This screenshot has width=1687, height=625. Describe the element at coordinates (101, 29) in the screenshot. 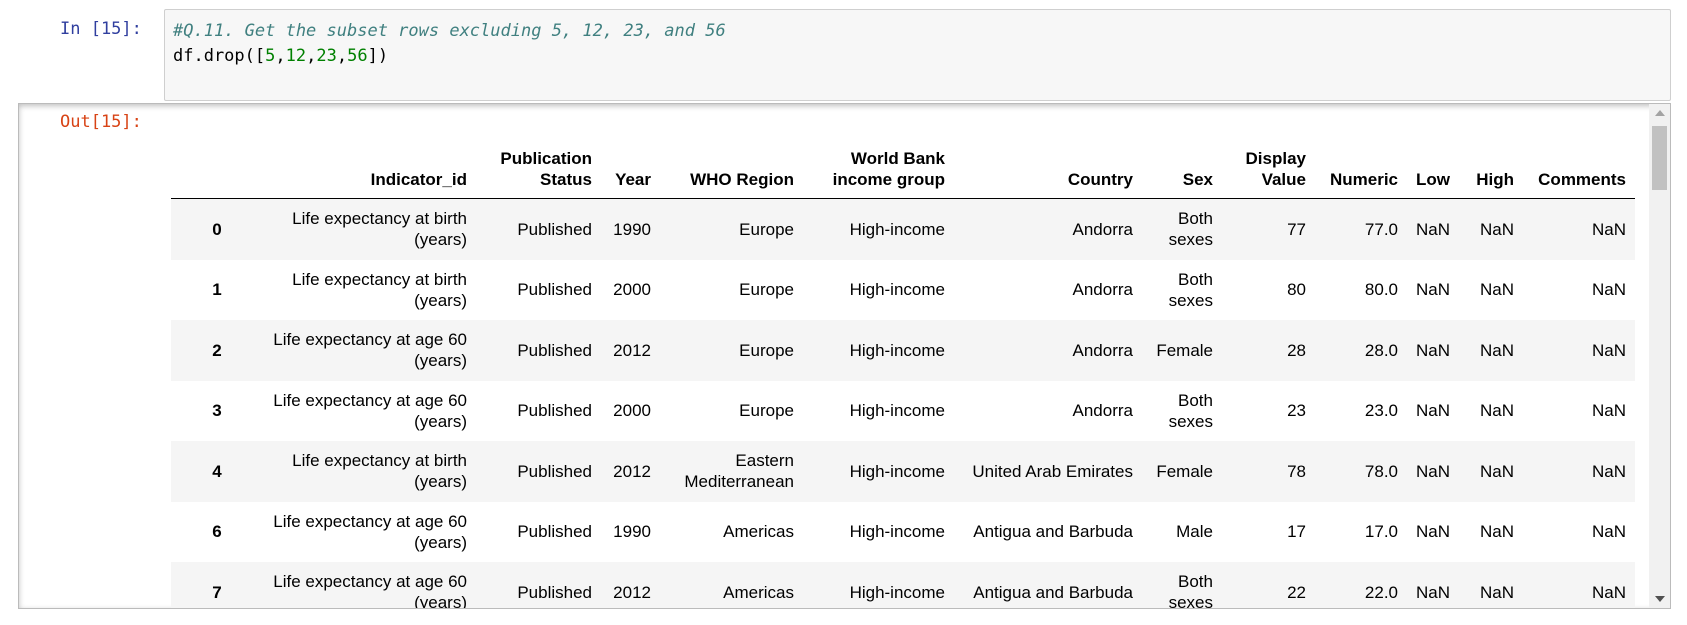

I see `input-prompt: In [15]:` at that location.